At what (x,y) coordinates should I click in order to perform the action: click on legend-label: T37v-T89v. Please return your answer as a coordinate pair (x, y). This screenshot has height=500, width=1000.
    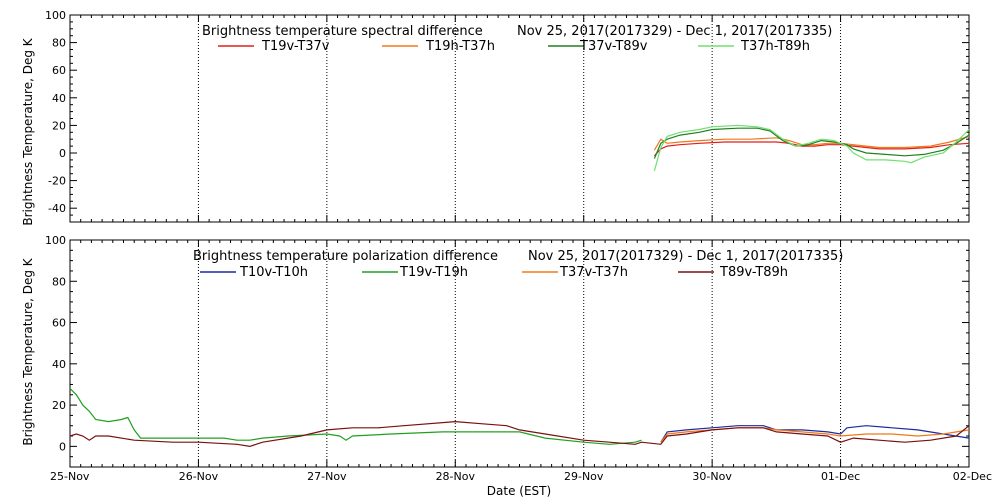
    Looking at the image, I should click on (613, 46).